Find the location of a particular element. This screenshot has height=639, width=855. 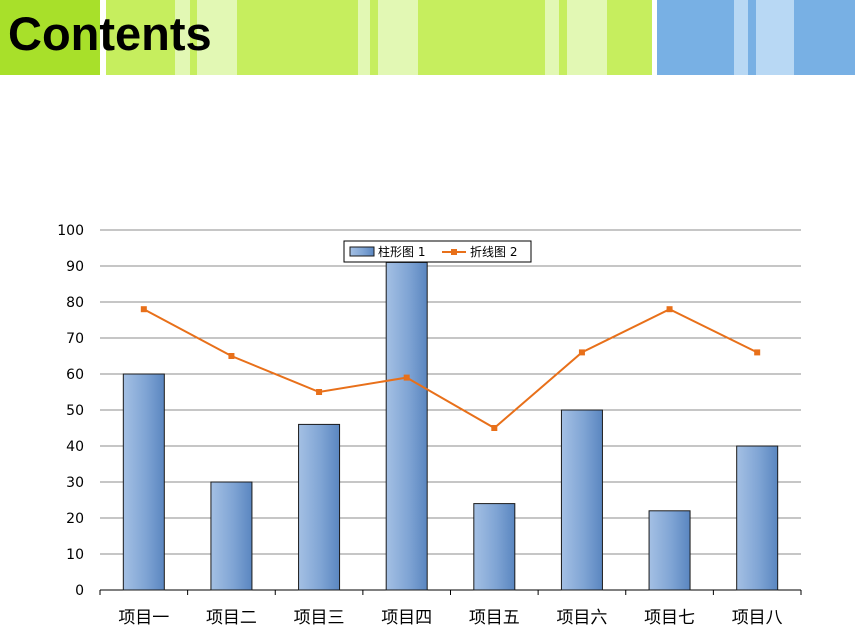

x-category-label: 项目二 is located at coordinates (231, 618).